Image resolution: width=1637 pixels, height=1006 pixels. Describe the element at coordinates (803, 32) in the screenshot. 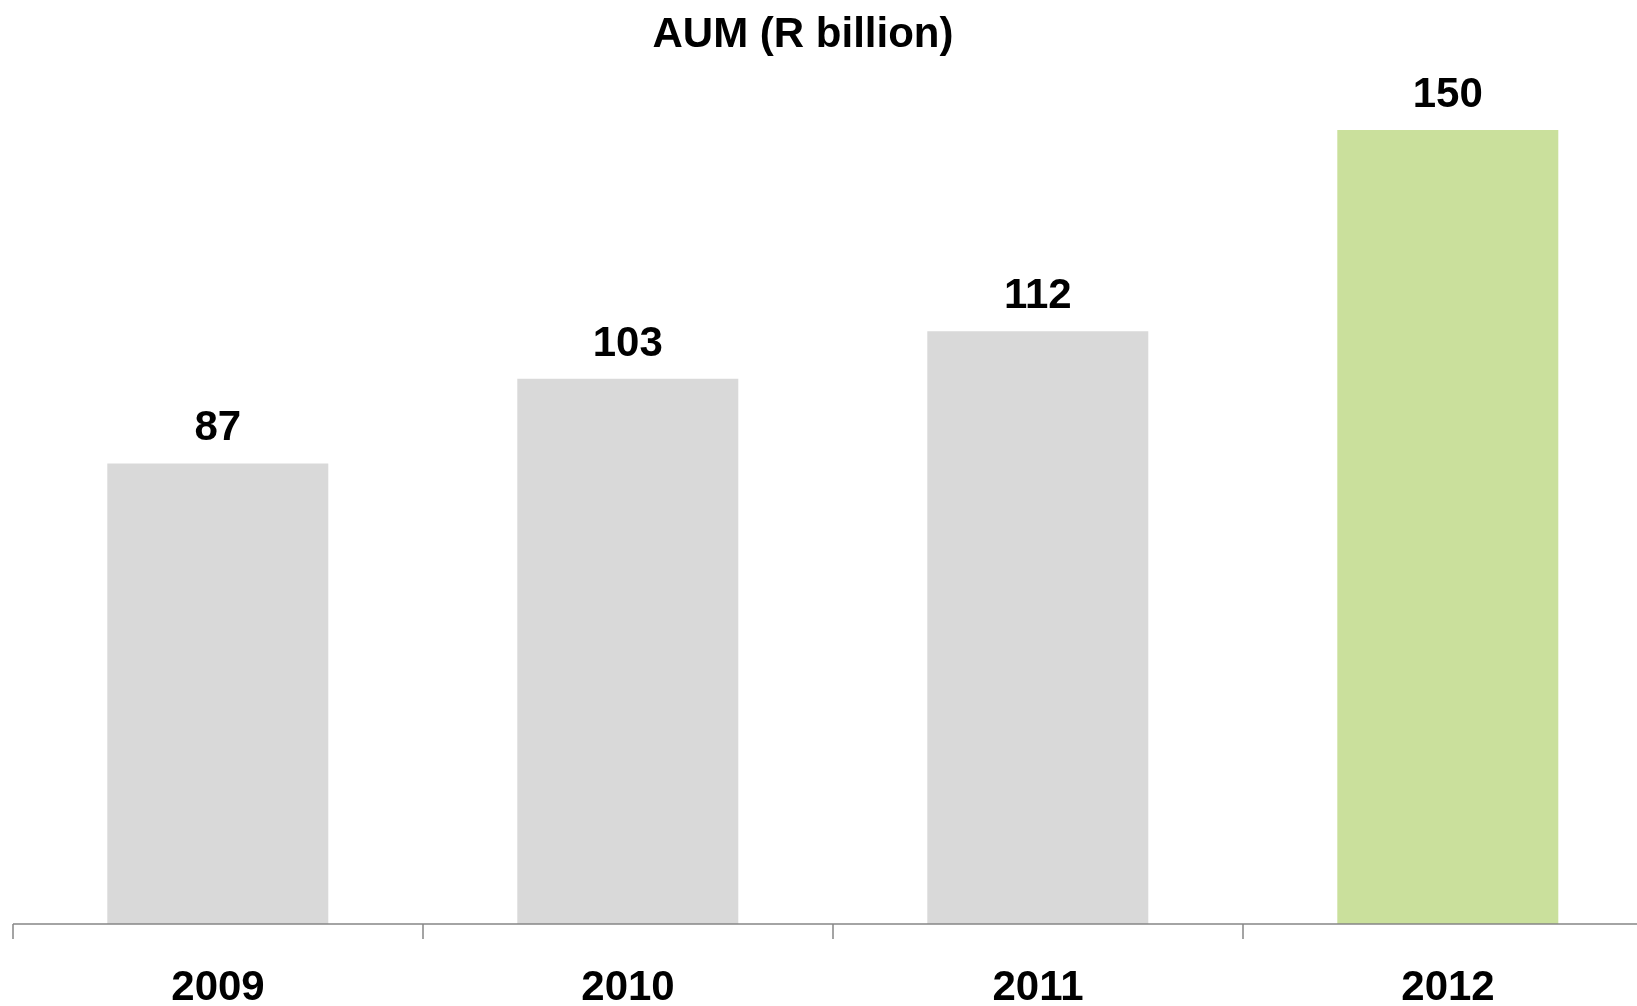

I see `chart-title: AUM (R billion)` at that location.